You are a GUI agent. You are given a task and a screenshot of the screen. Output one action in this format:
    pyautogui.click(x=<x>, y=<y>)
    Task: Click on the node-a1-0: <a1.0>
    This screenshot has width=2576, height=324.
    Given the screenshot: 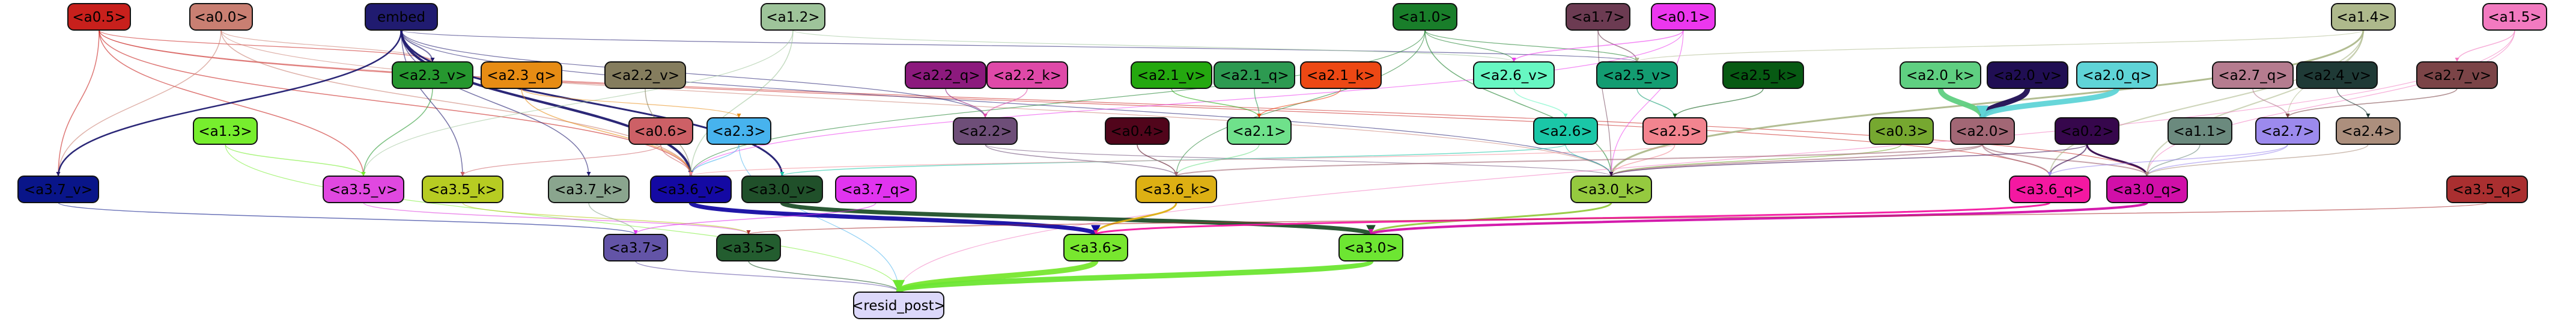 What is the action you would take?
    pyautogui.click(x=1425, y=17)
    